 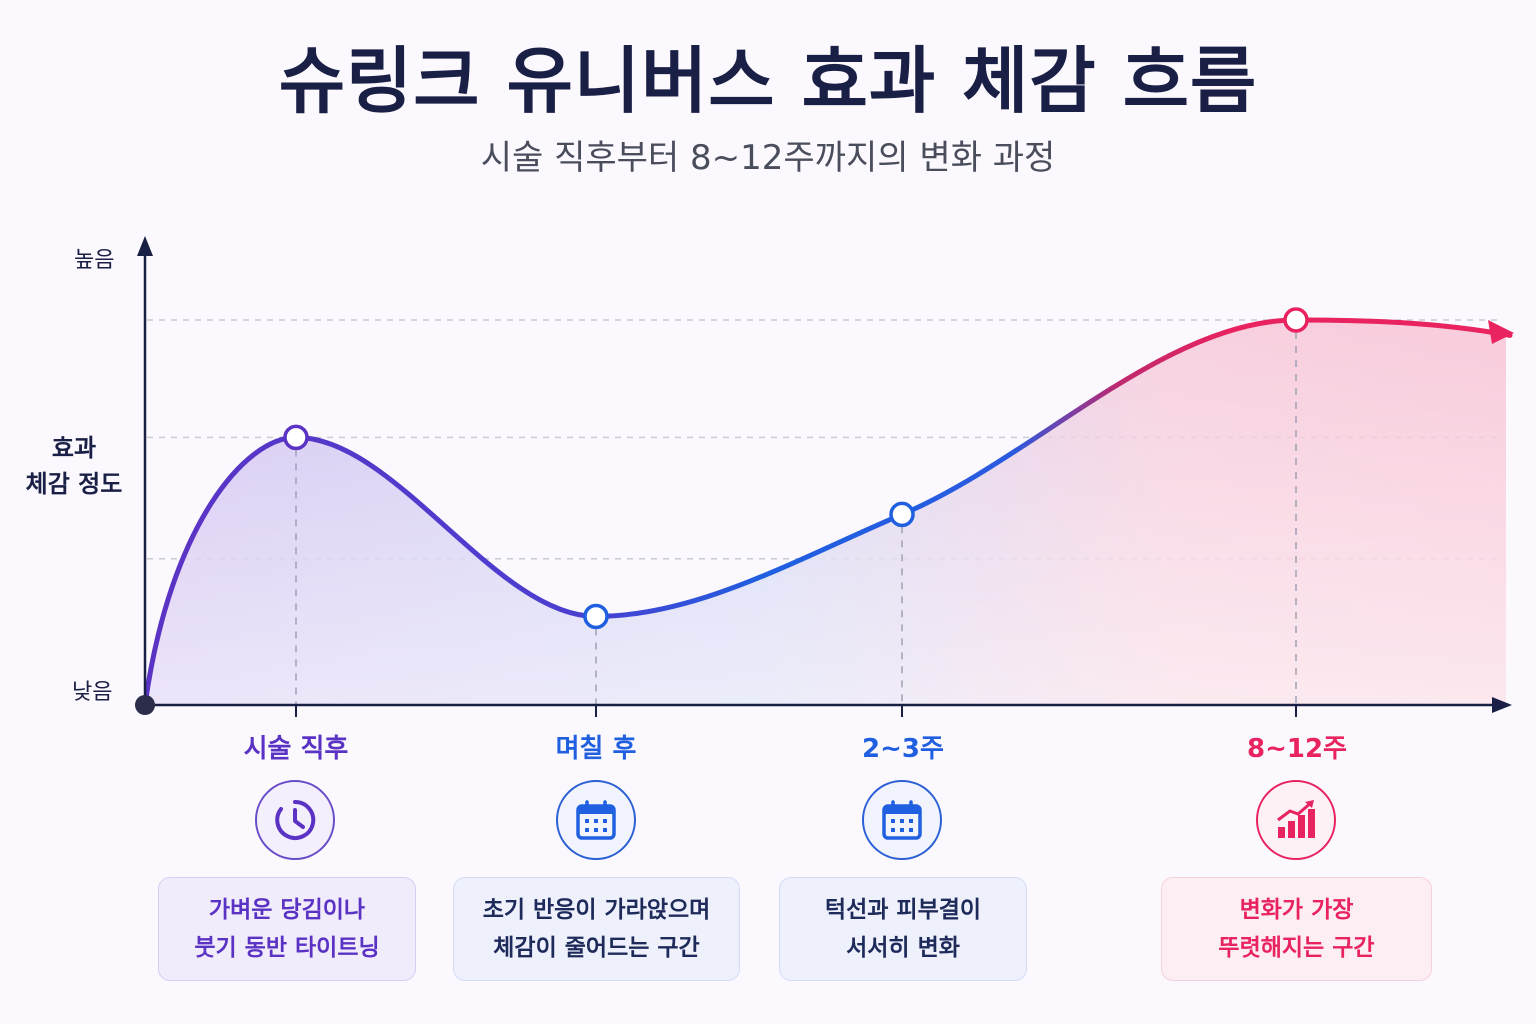 What do you see at coordinates (92, 692) in the screenshot?
I see `y-tick-low: 낮음` at bounding box center [92, 692].